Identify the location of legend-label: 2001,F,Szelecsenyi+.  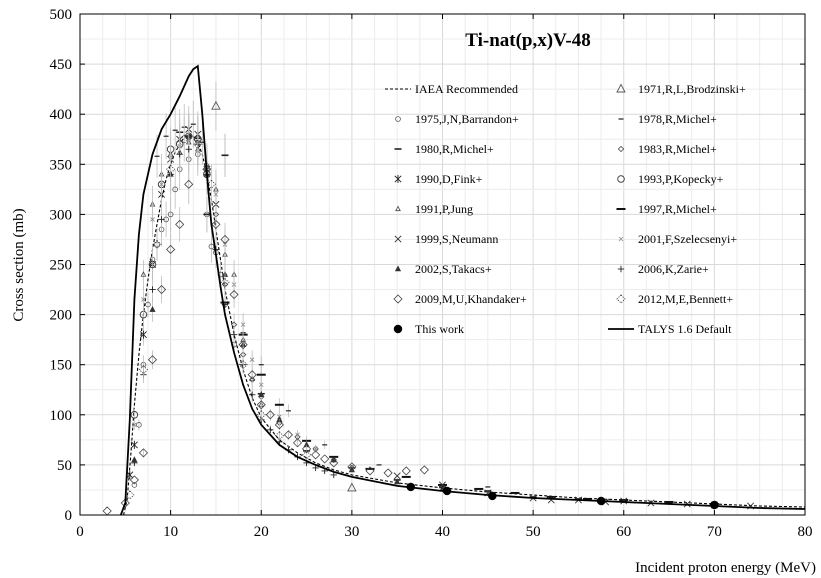
(687, 239).